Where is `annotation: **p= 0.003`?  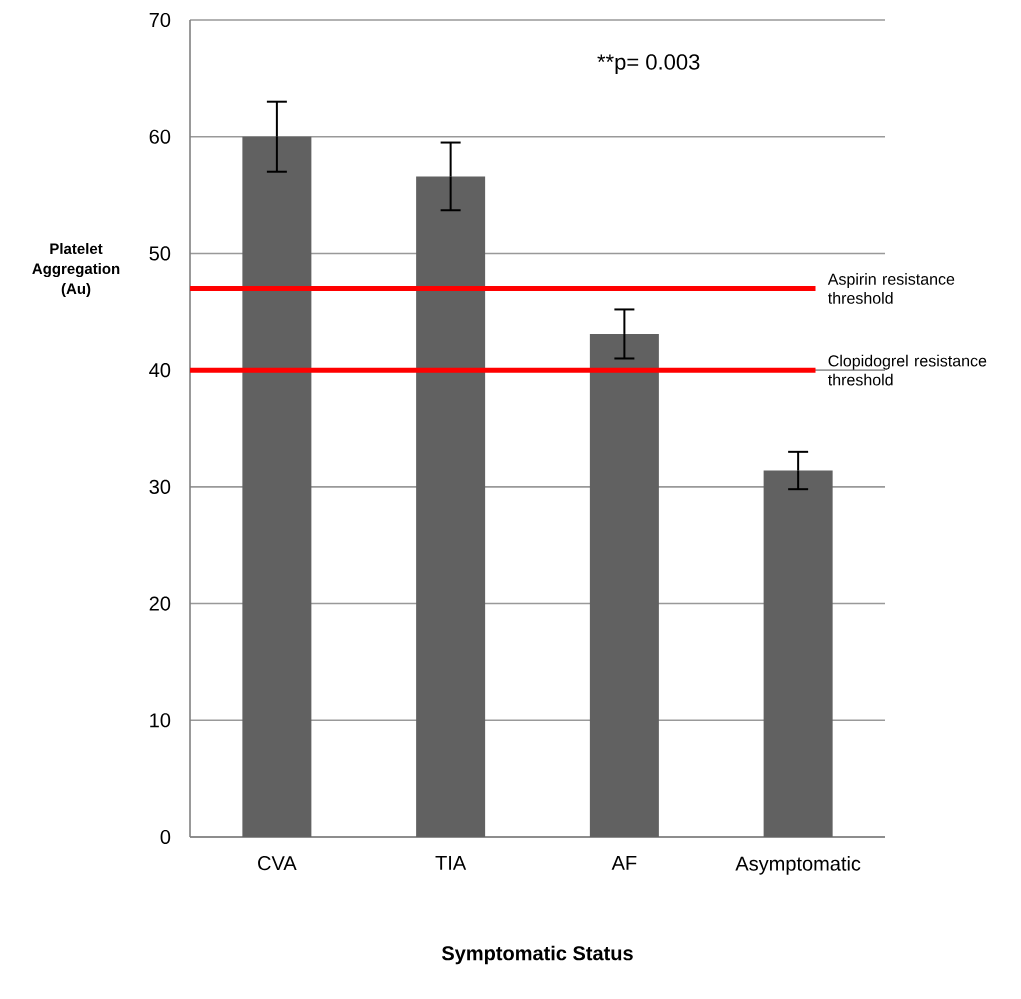 annotation: **p= 0.003 is located at coordinates (648, 64).